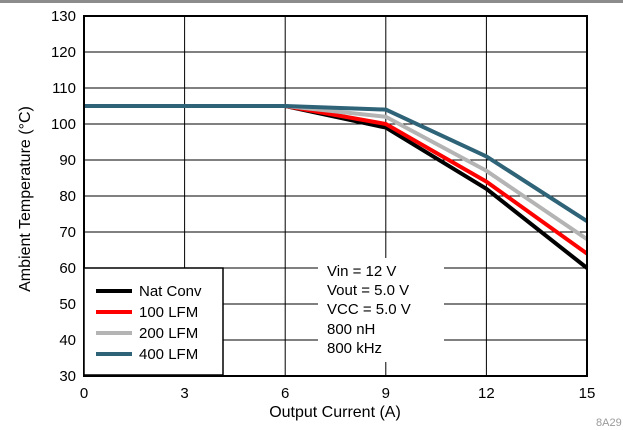 Image resolution: width=623 pixels, height=430 pixels. What do you see at coordinates (369, 309) in the screenshot?
I see `note-vcc: VCC = 5.0 V` at bounding box center [369, 309].